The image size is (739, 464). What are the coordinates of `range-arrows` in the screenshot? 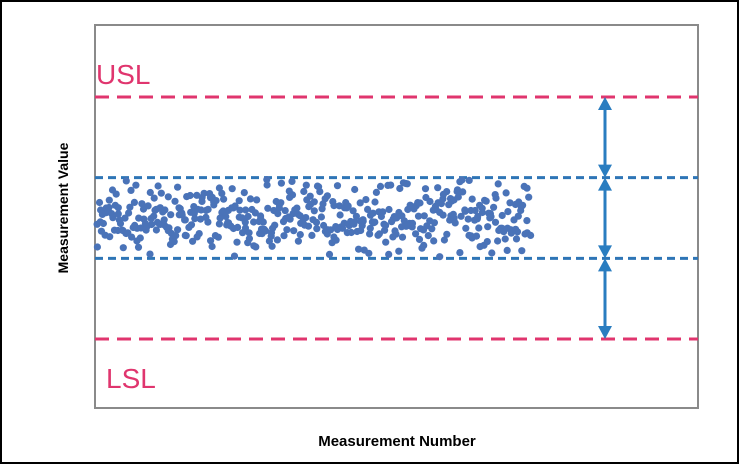 It's located at (605, 218).